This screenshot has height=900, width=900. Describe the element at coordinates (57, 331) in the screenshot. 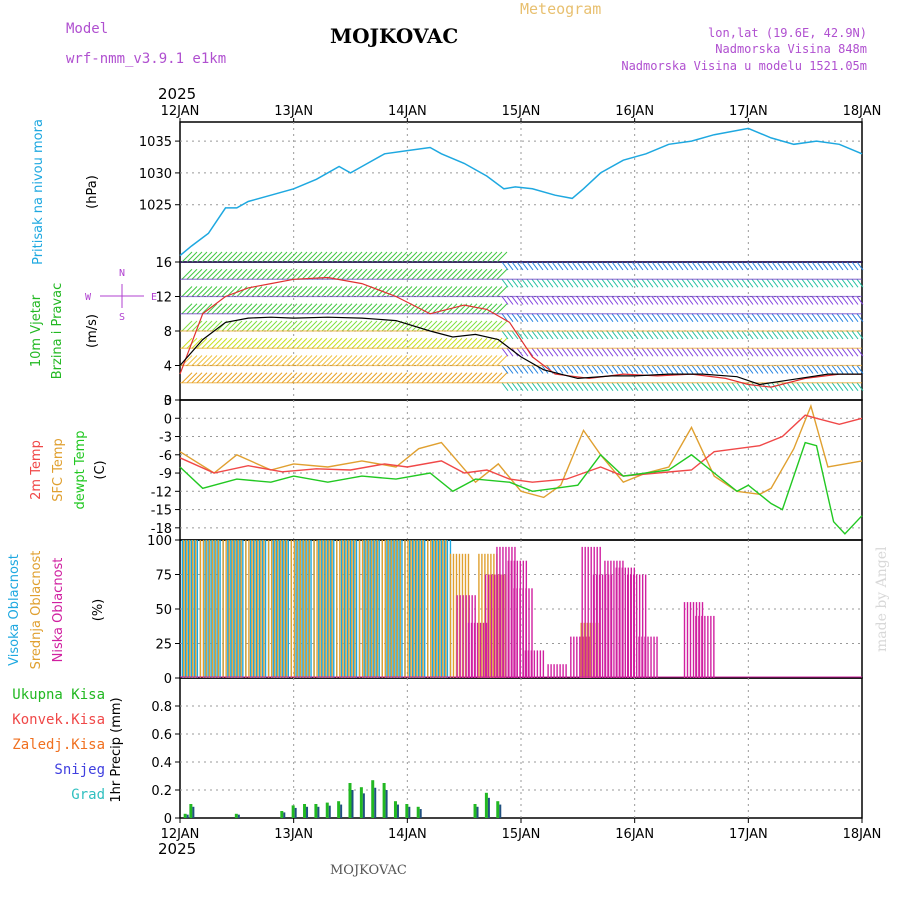

I see `wind-dir-axis-label: Brzina i Pravac` at that location.